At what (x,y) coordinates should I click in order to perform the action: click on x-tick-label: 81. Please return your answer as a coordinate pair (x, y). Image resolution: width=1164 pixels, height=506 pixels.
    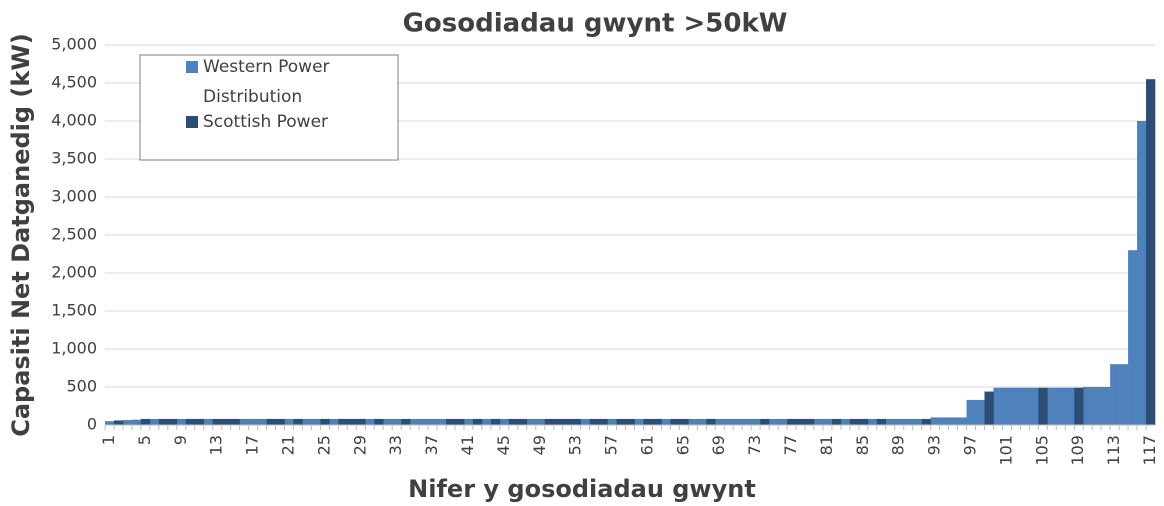
    Looking at the image, I should click on (826, 445).